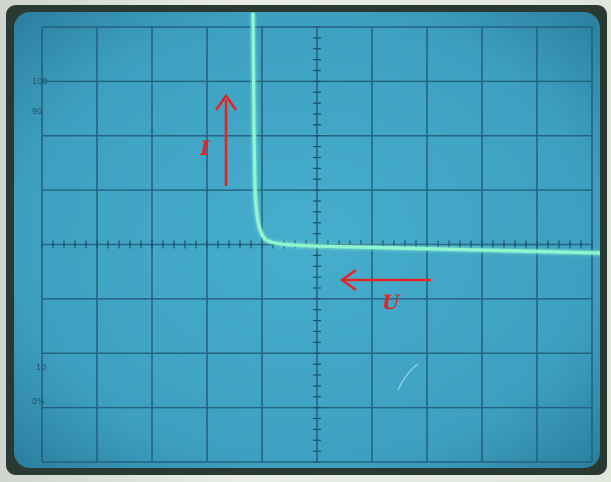  What do you see at coordinates (226, 139) in the screenshot?
I see `current-arrow` at bounding box center [226, 139].